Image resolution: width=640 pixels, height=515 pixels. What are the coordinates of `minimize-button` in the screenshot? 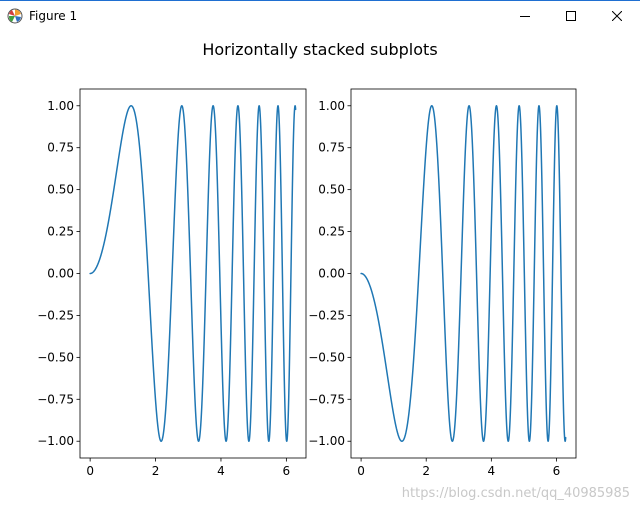 It's located at (525, 16).